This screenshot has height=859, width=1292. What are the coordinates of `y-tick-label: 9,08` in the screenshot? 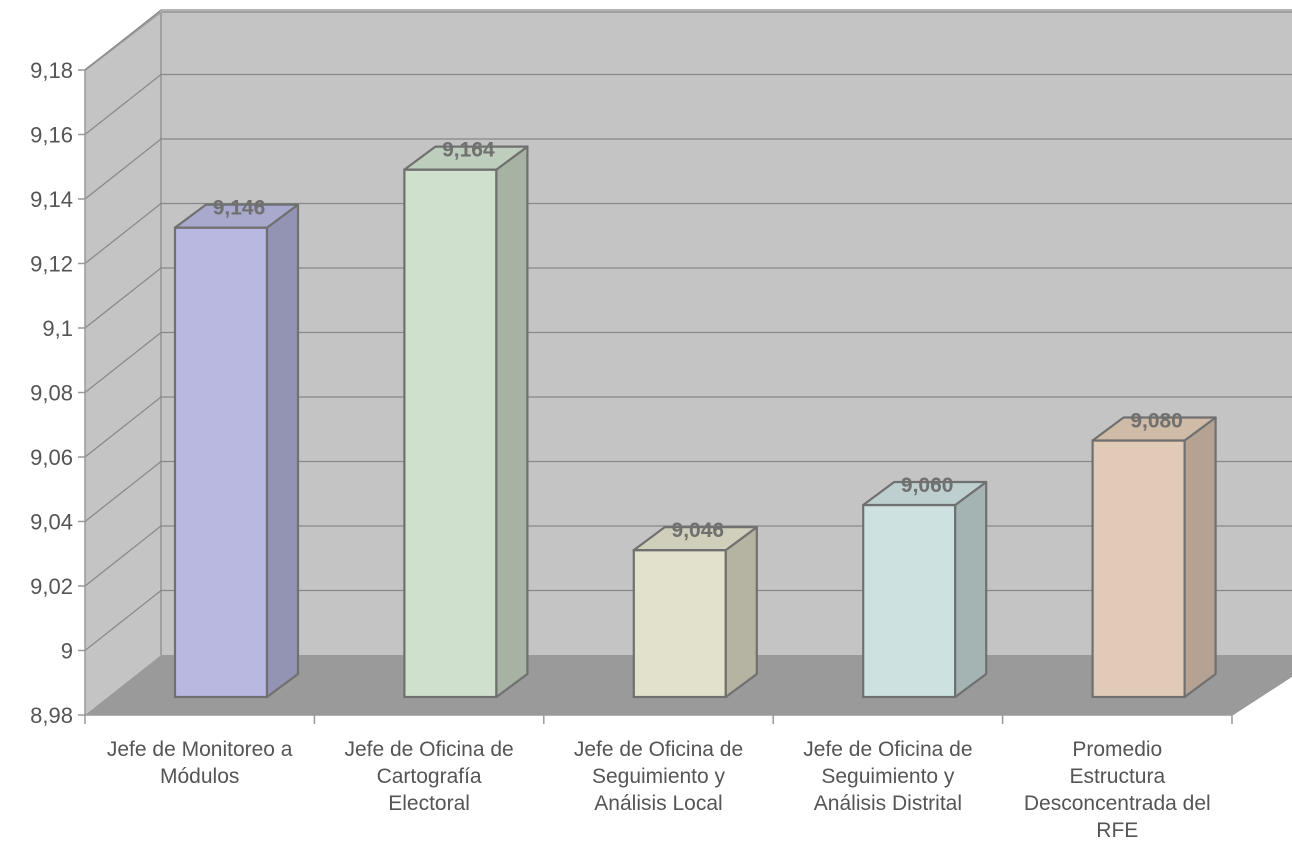 It's located at (51, 393).